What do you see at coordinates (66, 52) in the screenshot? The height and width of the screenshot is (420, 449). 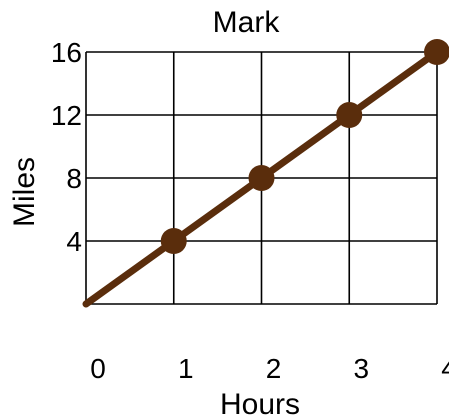 I see `y-tick-label-16: 16` at bounding box center [66, 52].